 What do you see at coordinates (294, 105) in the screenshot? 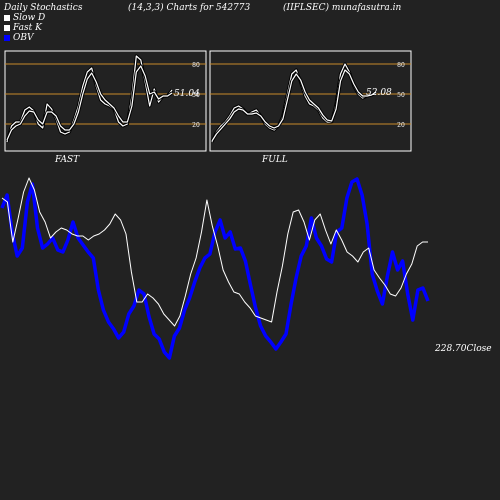
I see `full-series-slow-d` at bounding box center [294, 105].